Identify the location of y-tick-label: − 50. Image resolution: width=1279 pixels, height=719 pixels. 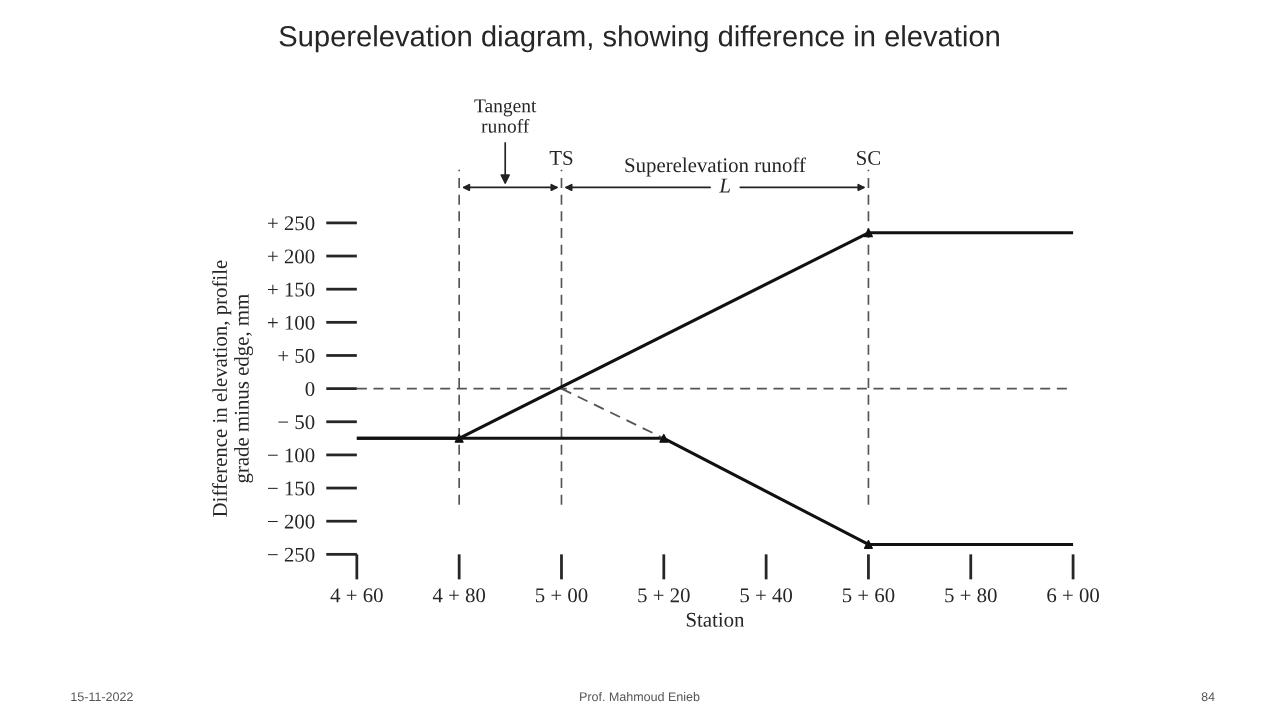
(296, 422).